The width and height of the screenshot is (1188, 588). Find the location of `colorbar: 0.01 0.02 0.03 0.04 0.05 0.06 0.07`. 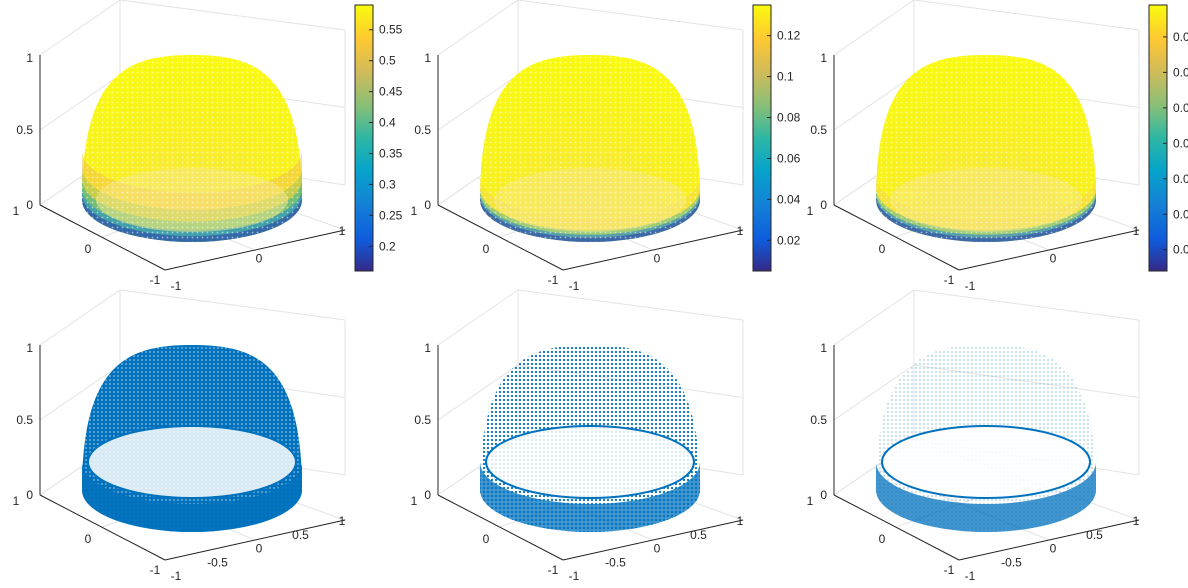

colorbar: 0.01 0.02 0.03 0.04 0.05 0.06 0.07 is located at coordinates (1168, 138).